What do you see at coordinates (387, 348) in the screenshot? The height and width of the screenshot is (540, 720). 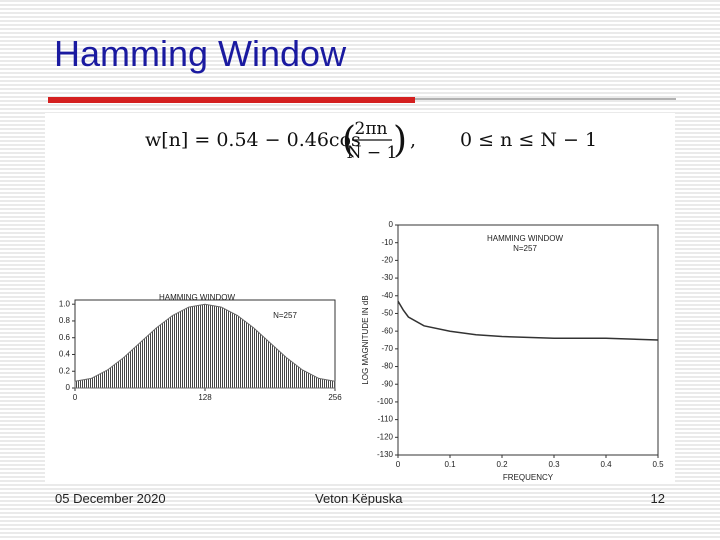 I see `y-tick-label: -70` at bounding box center [387, 348].